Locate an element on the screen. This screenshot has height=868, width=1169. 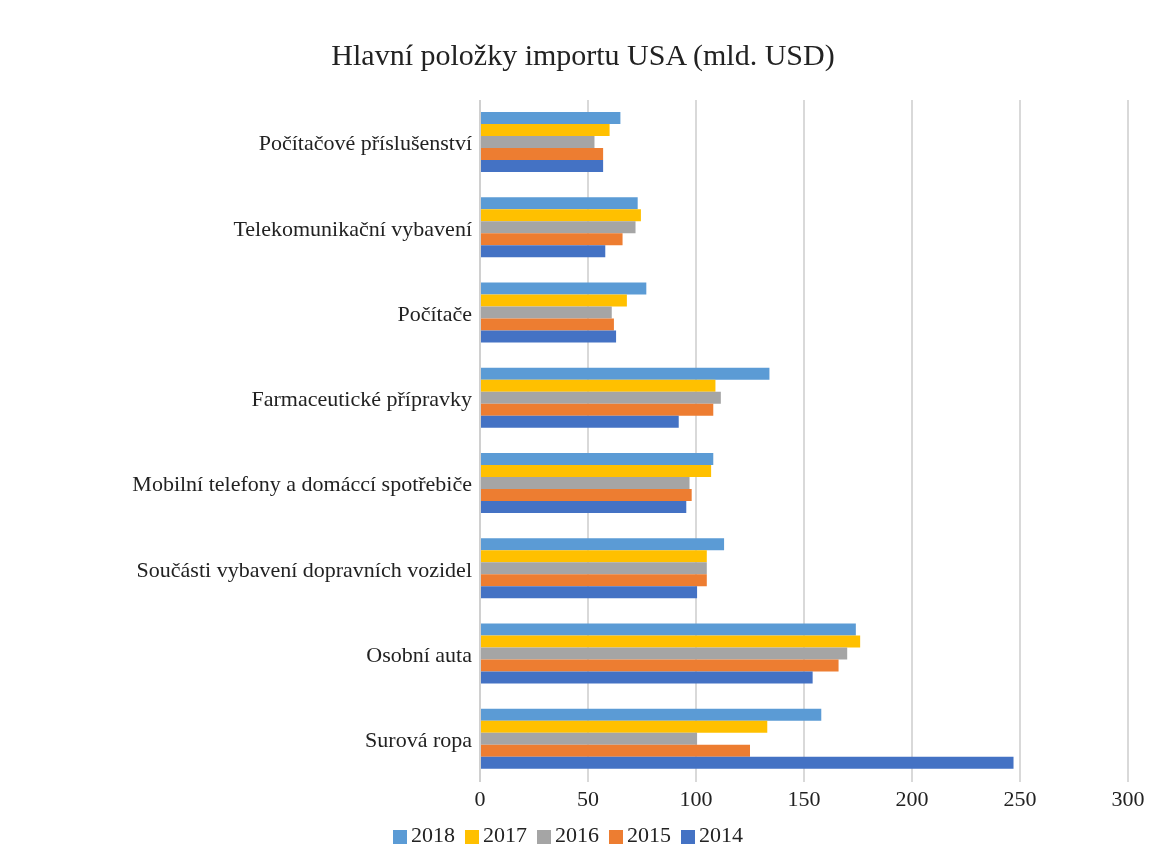
y-tick-label: Osobní auta is located at coordinates (419, 654).